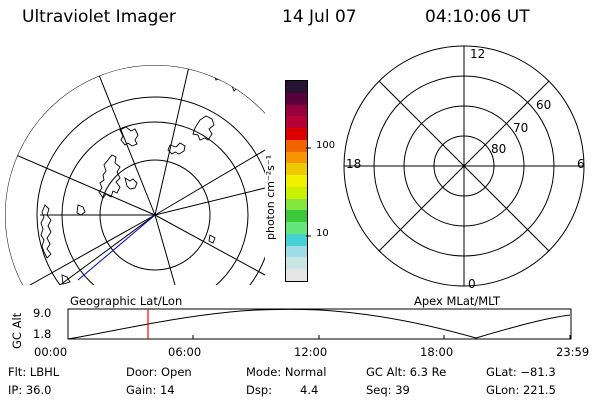  Describe the element at coordinates (42, 313) in the screenshot. I see `alt-ytick-high: 9.0` at that location.